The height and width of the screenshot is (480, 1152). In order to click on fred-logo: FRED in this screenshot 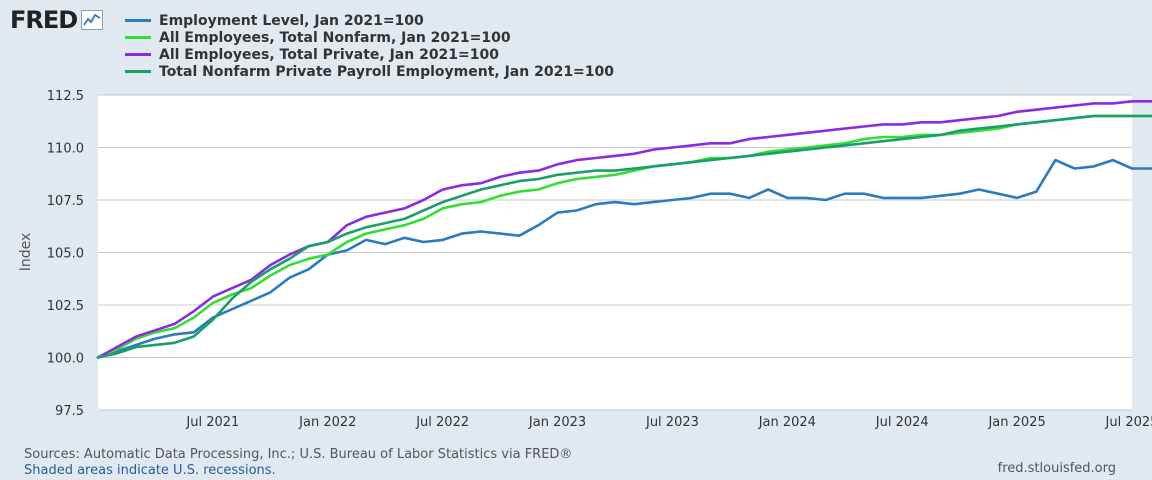, I will do `click(57, 20)`.